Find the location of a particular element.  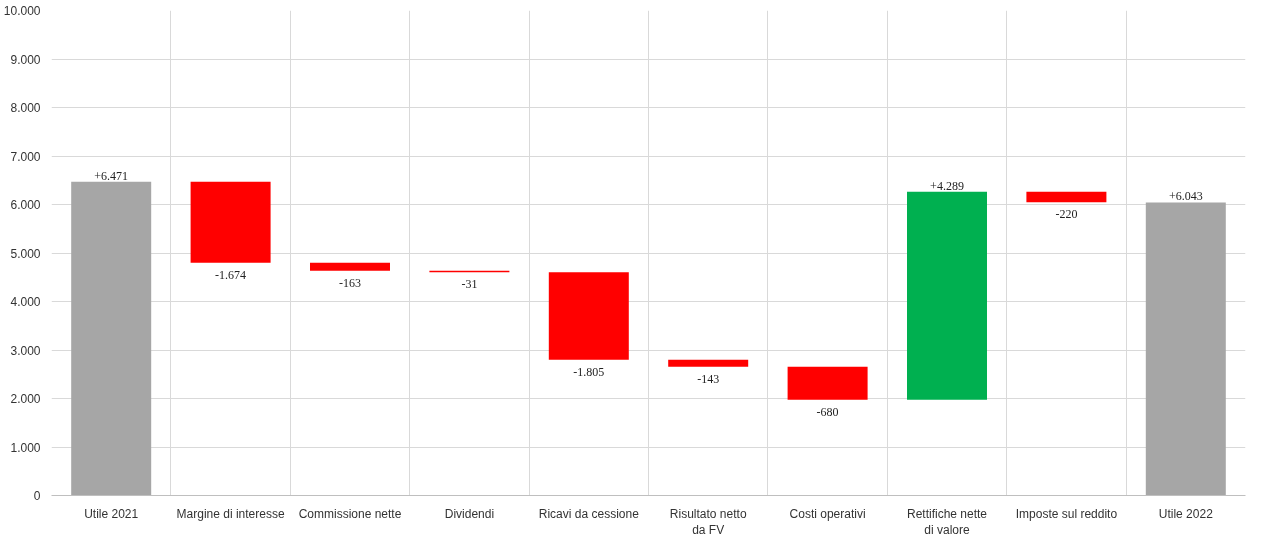

data-label: -143 is located at coordinates (708, 378).